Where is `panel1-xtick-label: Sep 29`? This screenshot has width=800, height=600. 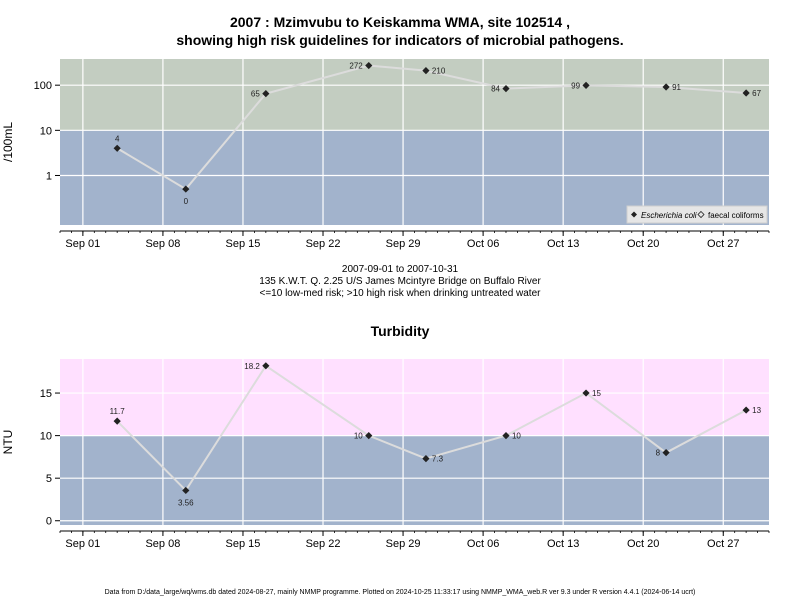
panel1-xtick-label: Sep 29 is located at coordinates (403, 244).